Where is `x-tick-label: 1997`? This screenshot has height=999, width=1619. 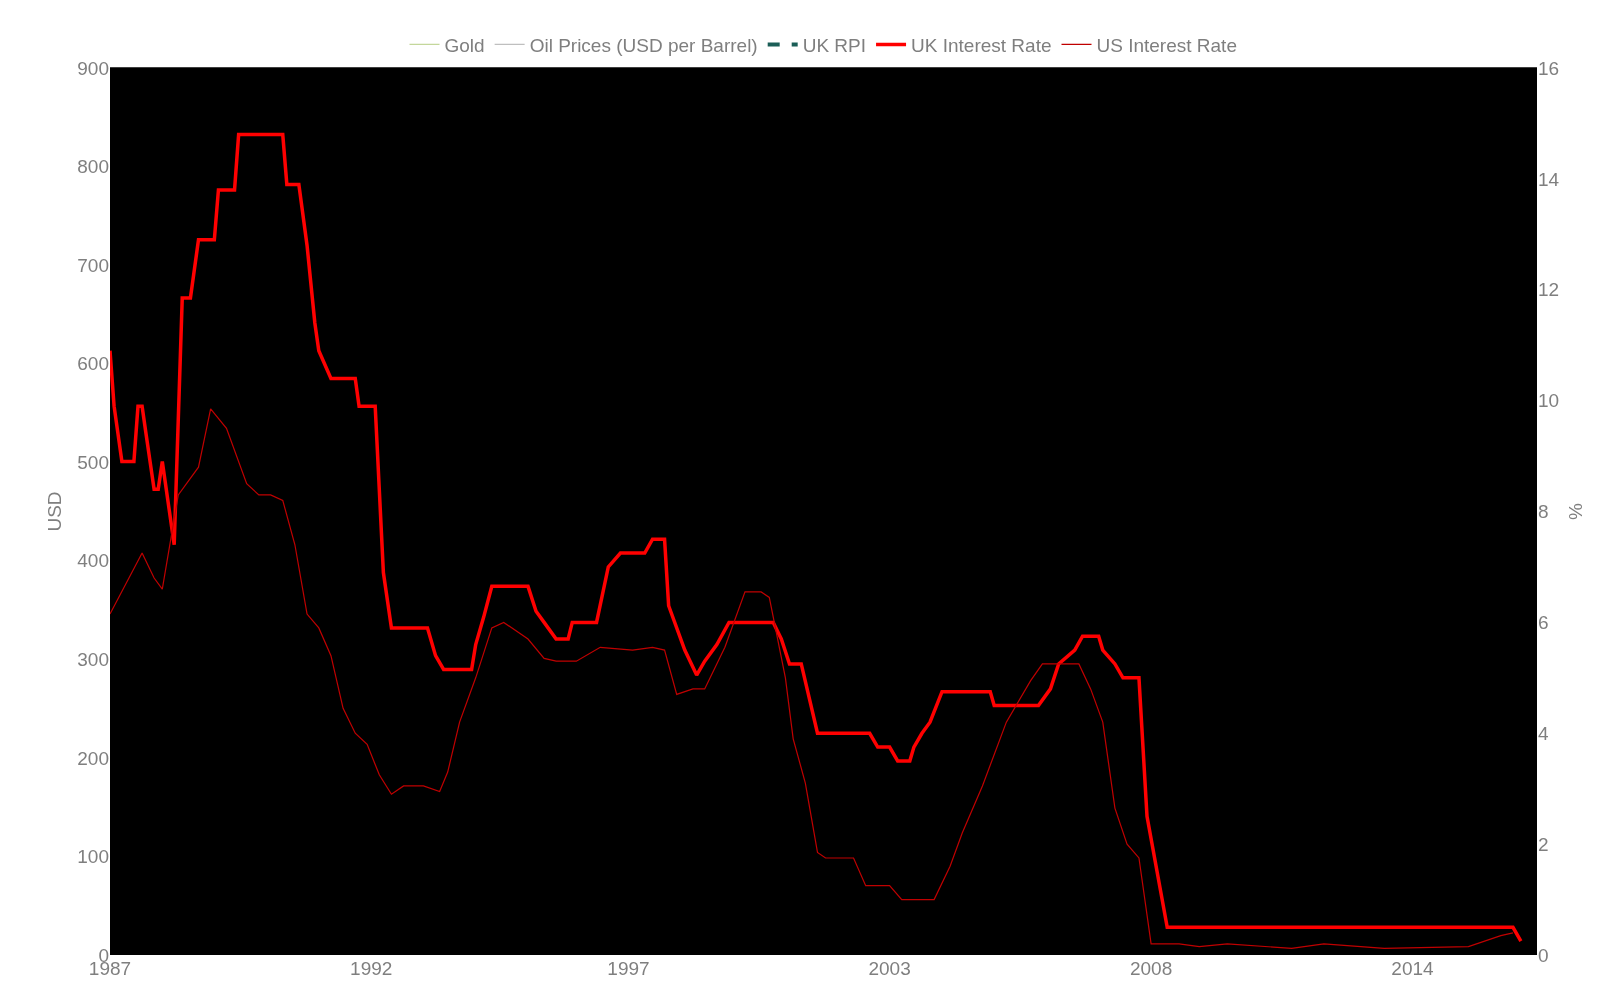 x-tick-label: 1997 is located at coordinates (628, 968).